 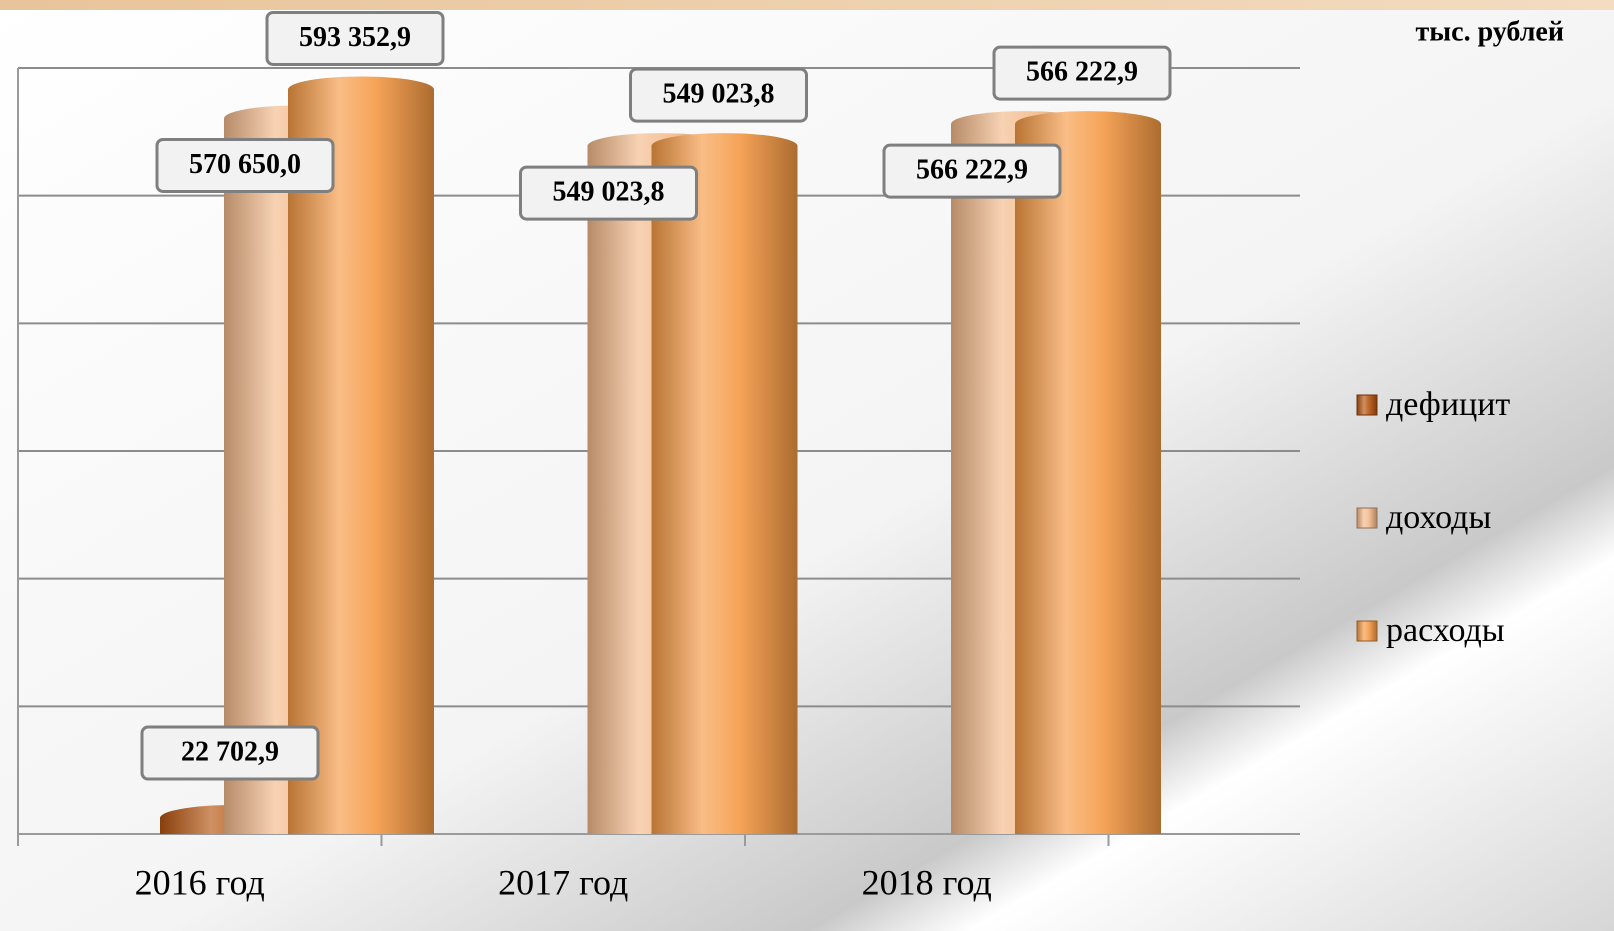 I want to click on legend-label: расходы, so click(x=1445, y=630).